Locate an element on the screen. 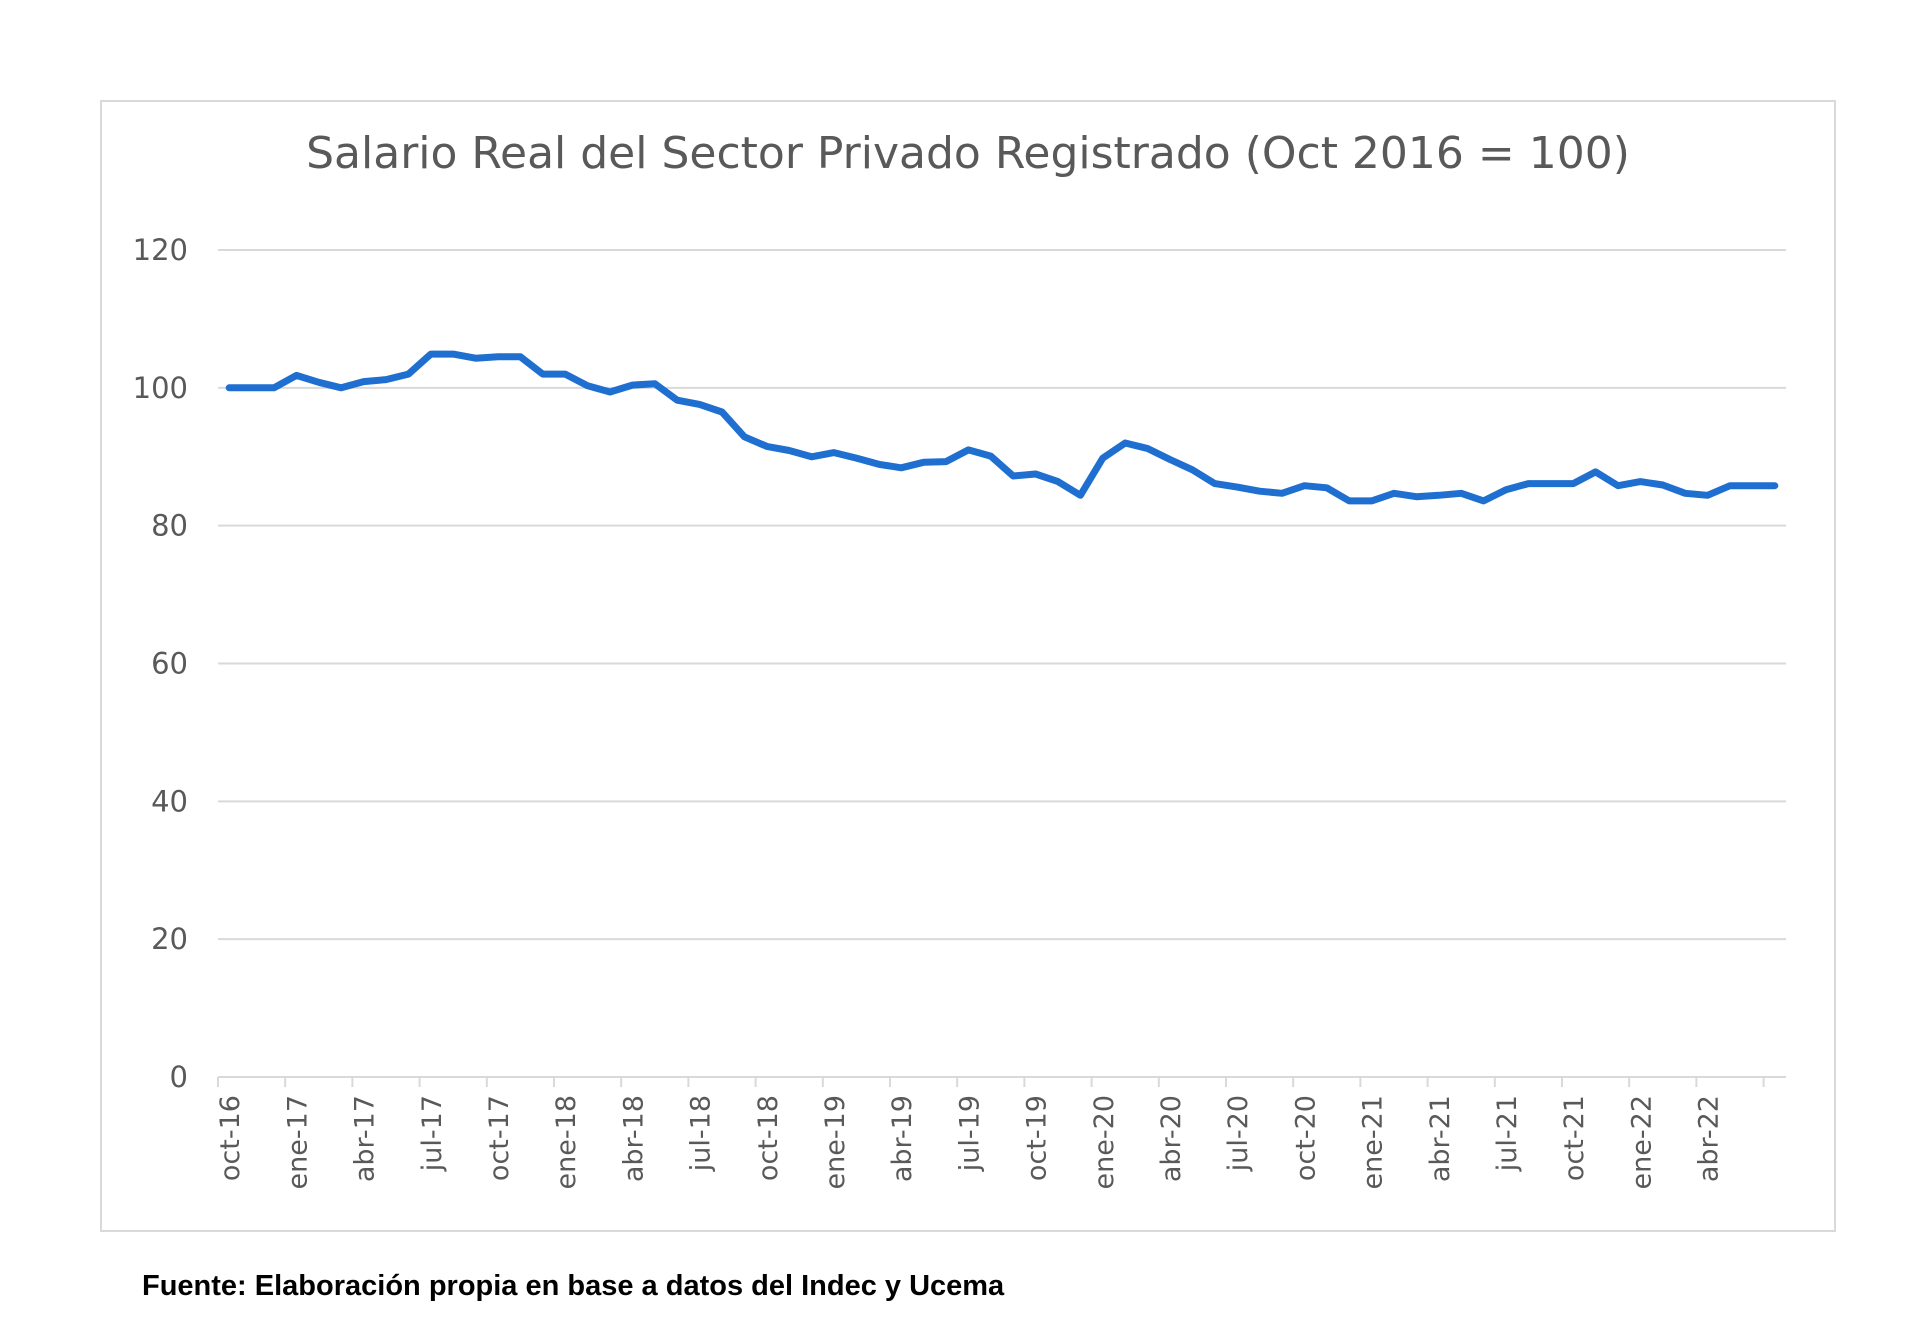  x-tick-label: ene-17 is located at coordinates (297, 1142).